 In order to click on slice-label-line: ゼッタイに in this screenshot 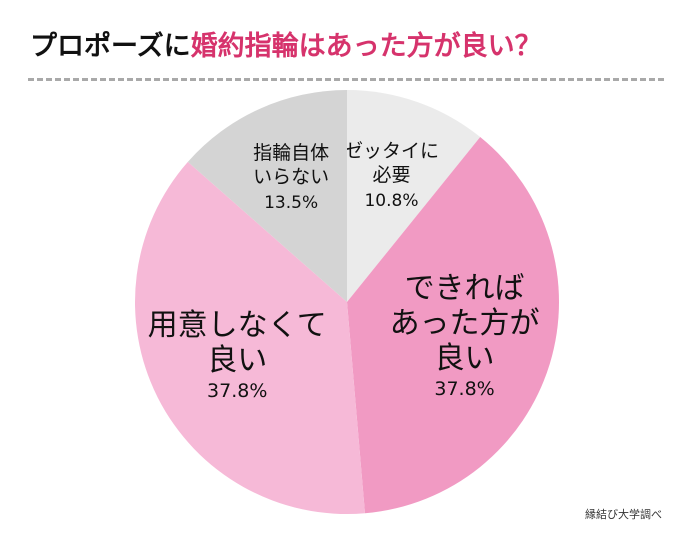, I will do `click(391, 151)`.